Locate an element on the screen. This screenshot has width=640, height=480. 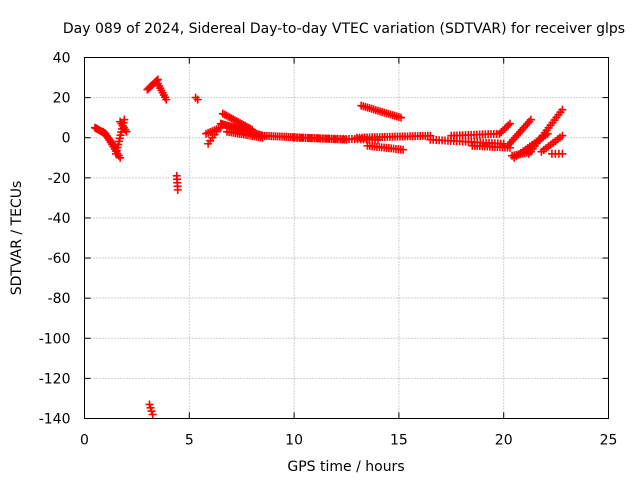
x-tick-label: 25 is located at coordinates (609, 441).